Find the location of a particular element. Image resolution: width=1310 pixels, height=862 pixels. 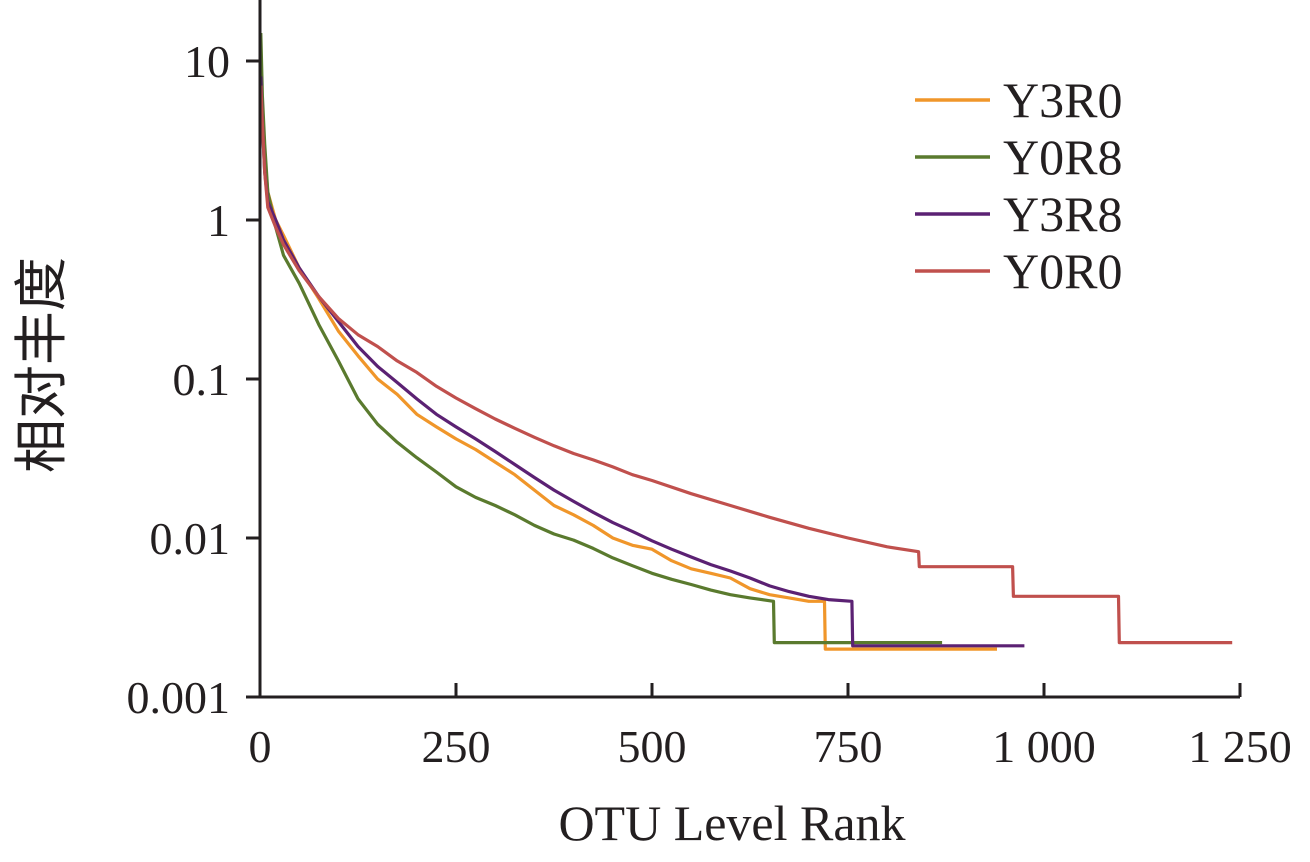

y-tick-label: 0.001 is located at coordinates (179, 697).